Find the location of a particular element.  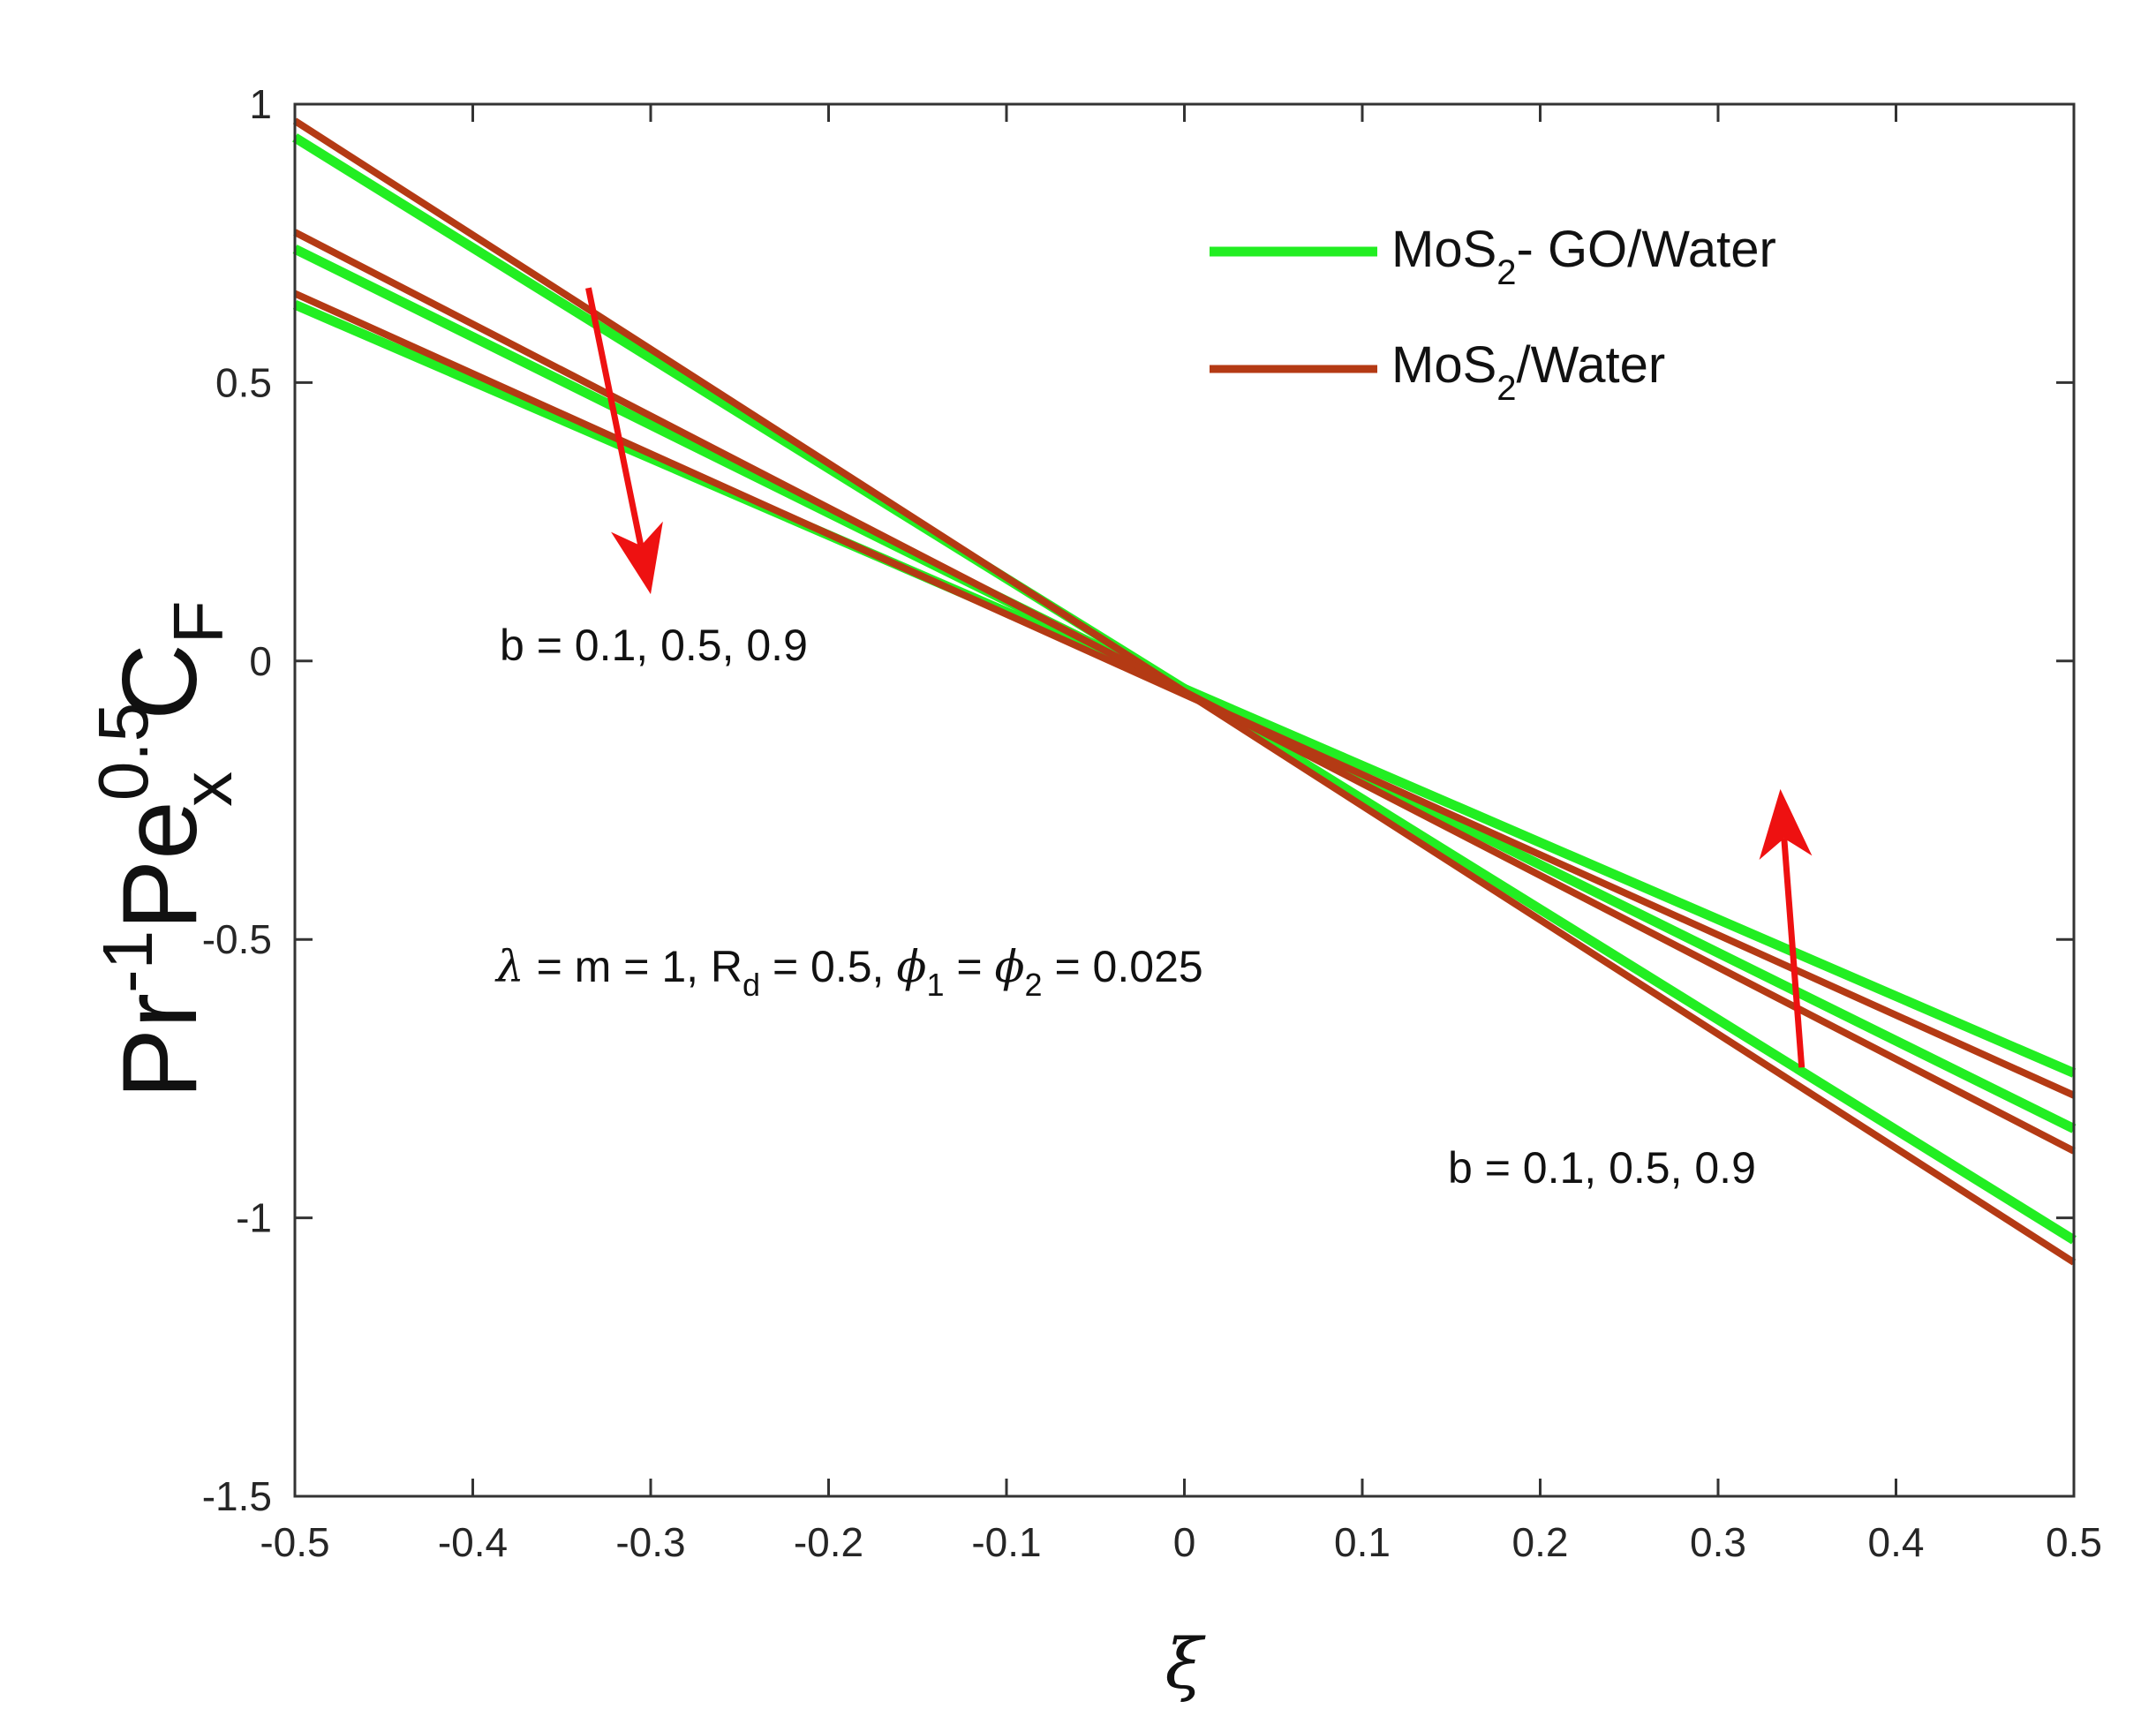

y-tick-label: -1 is located at coordinates (254, 1218).